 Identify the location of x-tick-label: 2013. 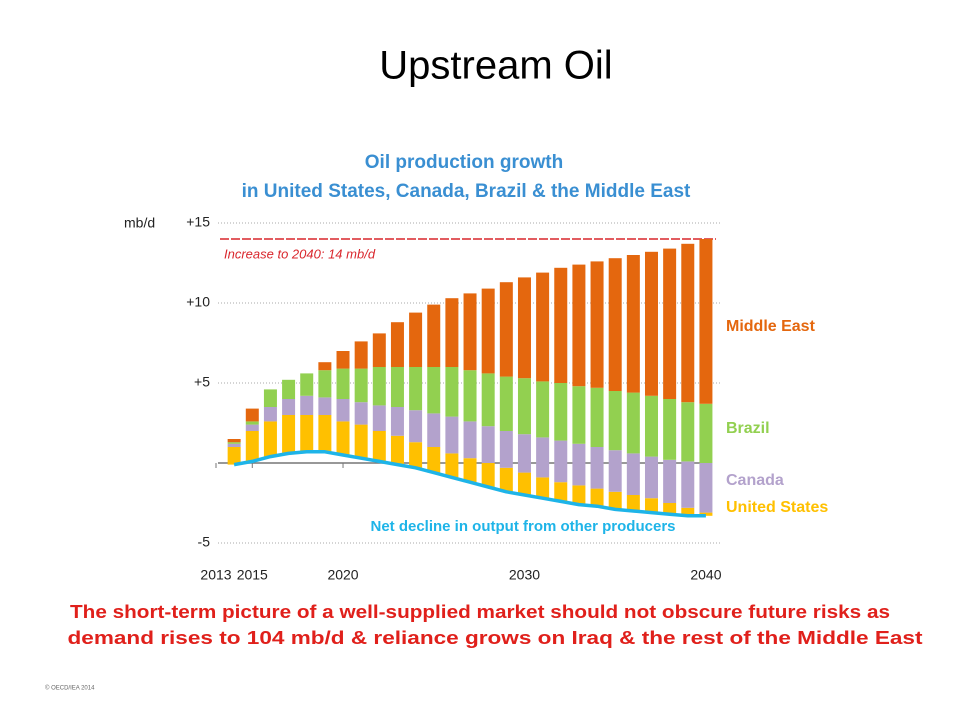
(215, 575).